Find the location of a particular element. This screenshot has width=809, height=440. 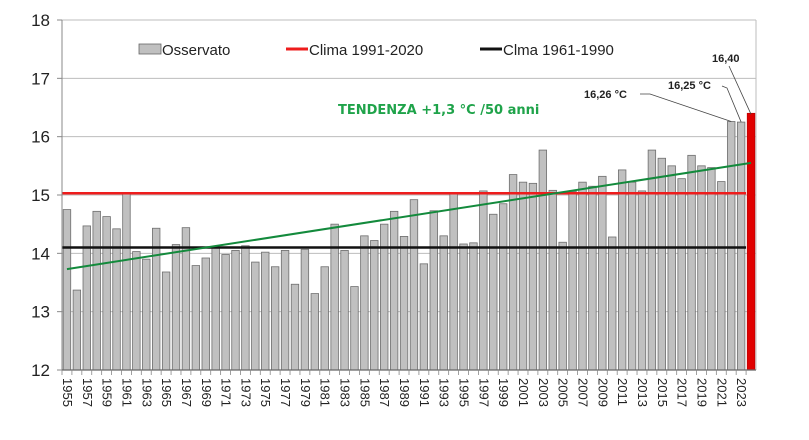

x-tick-label: 1993 is located at coordinates (444, 392).